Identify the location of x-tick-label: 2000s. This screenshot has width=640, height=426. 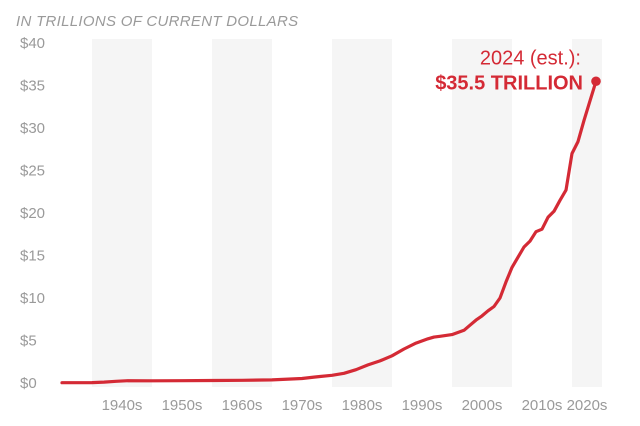
(482, 405).